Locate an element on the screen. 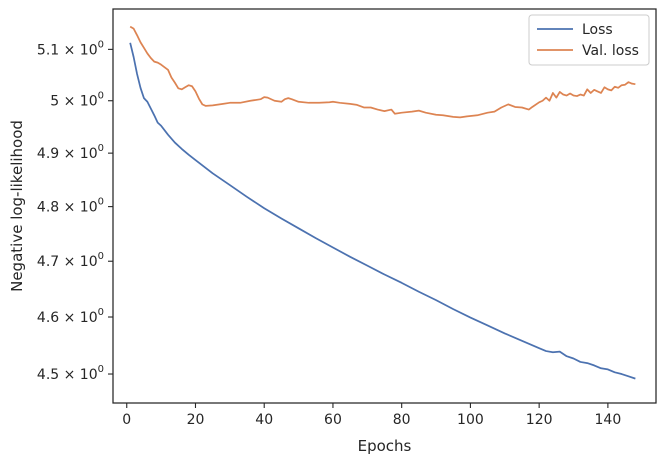 The height and width of the screenshot is (463, 667). legend-label-loss: Loss is located at coordinates (597, 30).